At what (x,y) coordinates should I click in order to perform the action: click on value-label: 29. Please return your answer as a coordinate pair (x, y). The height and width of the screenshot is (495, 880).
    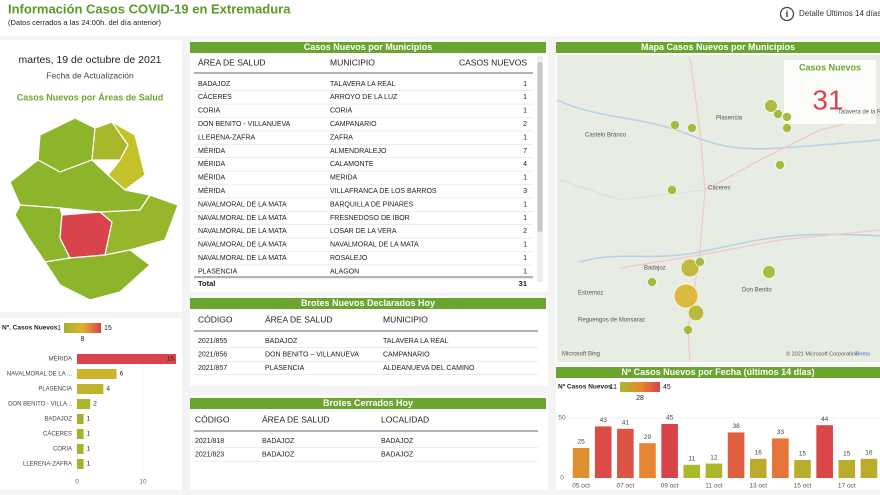
    Looking at the image, I should click on (648, 437).